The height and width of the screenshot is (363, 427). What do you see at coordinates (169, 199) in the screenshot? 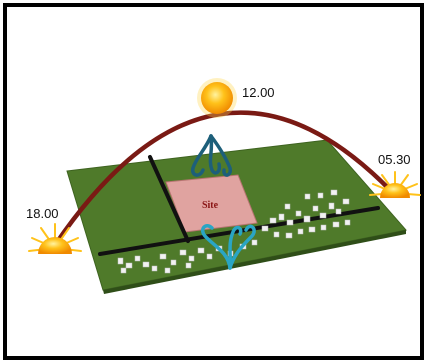
I see `road-side` at bounding box center [169, 199].